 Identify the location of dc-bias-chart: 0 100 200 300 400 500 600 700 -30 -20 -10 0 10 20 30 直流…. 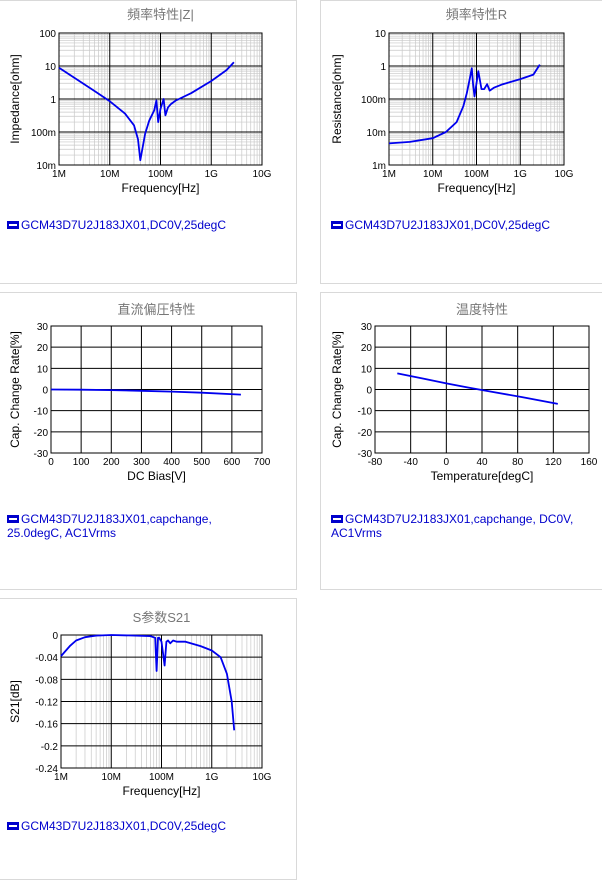
(139, 392).